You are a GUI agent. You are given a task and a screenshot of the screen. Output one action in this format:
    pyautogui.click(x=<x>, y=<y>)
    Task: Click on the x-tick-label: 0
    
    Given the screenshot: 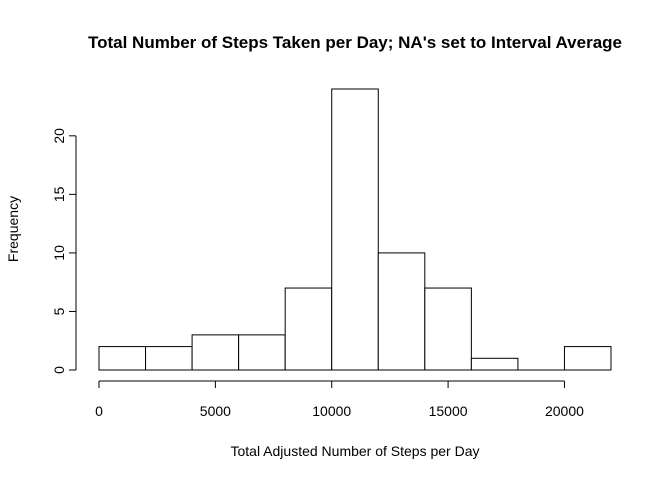 What is the action you would take?
    pyautogui.click(x=99, y=411)
    